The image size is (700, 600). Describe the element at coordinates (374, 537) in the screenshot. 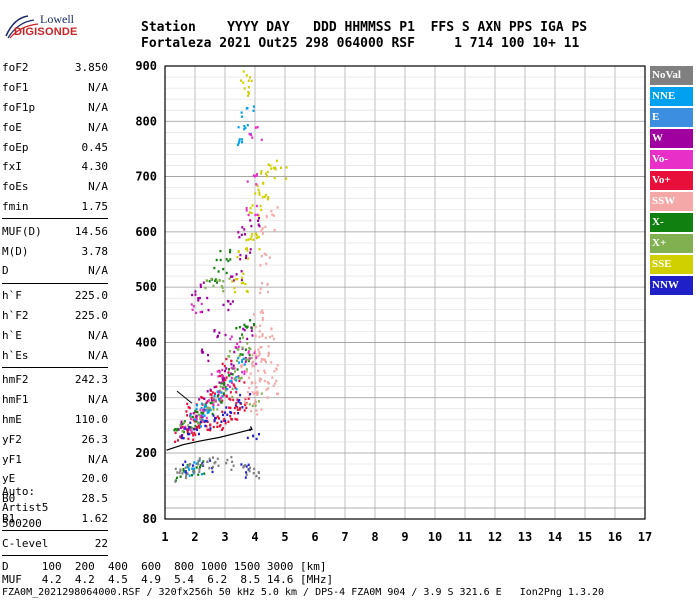

I see `x-tick-label: 8` at that location.